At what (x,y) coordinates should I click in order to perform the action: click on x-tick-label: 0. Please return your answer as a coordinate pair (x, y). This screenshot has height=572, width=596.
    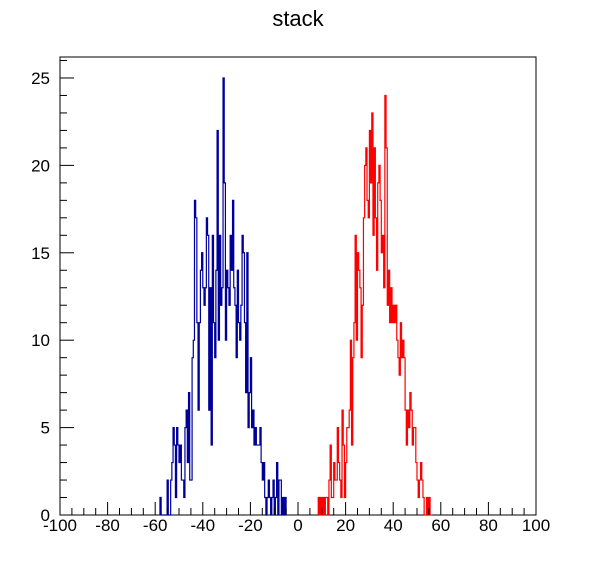
    Looking at the image, I should click on (297, 525).